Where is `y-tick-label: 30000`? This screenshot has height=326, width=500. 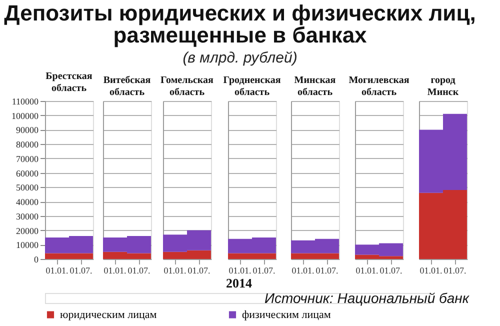
y-tick-label: 30000 is located at coordinates (27, 216).